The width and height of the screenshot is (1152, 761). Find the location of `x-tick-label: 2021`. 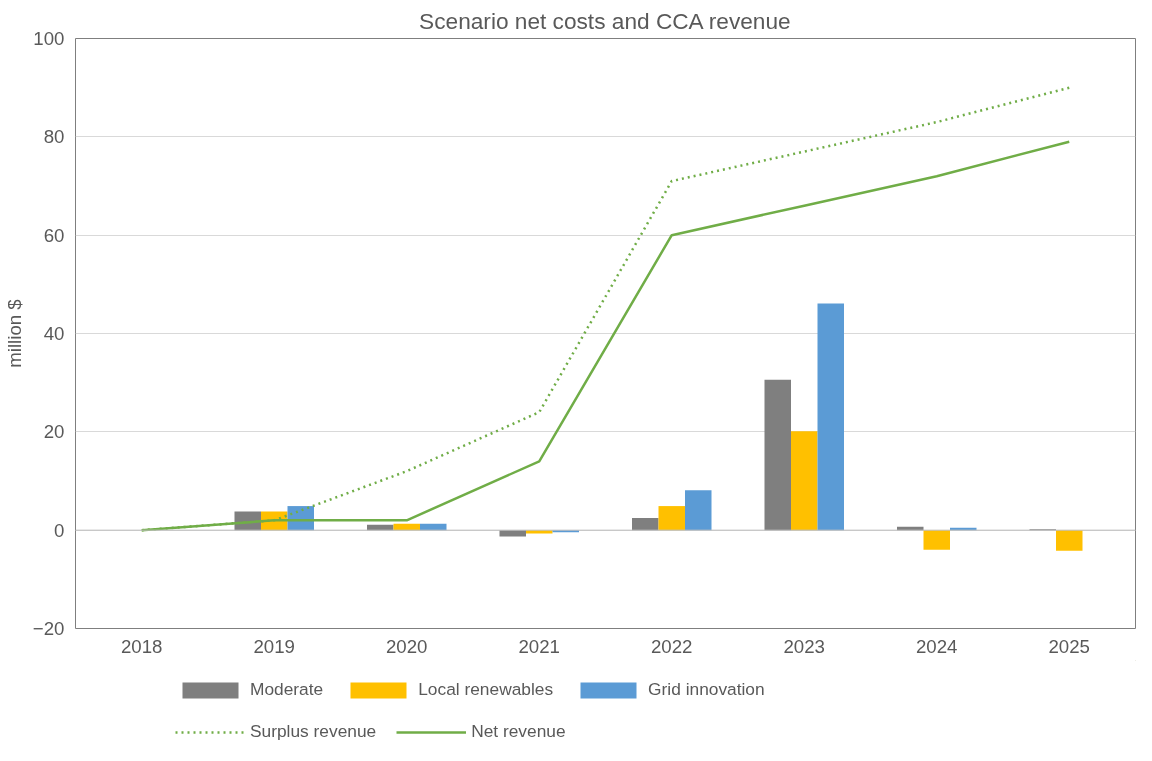

x-tick-label: 2021 is located at coordinates (539, 646).